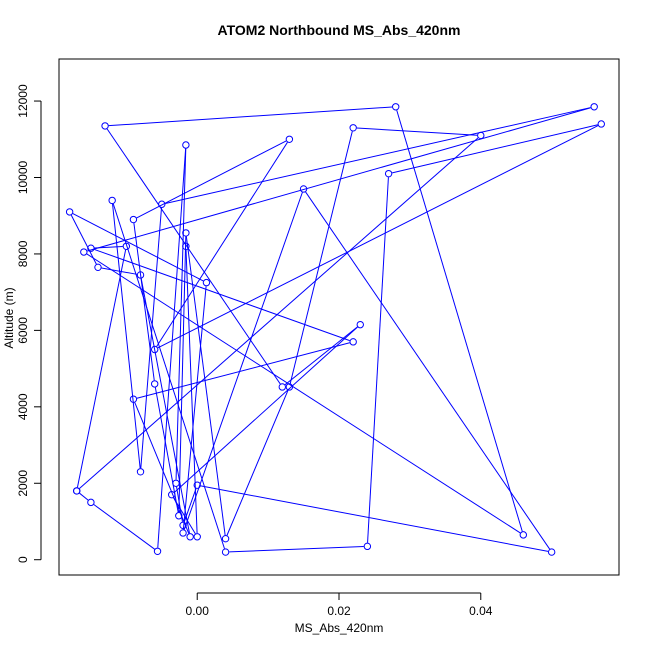  Describe the element at coordinates (23, 253) in the screenshot. I see `y-tick-label: 8000` at that location.